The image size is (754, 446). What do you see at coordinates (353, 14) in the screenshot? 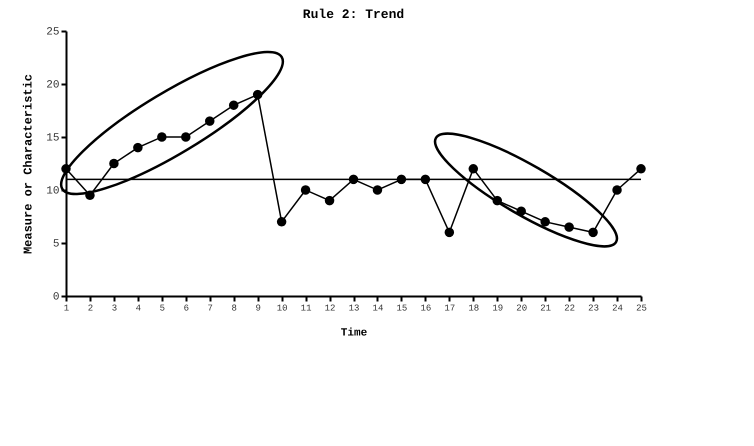
I see `chart-title: Rule 2: Trend` at bounding box center [353, 14].